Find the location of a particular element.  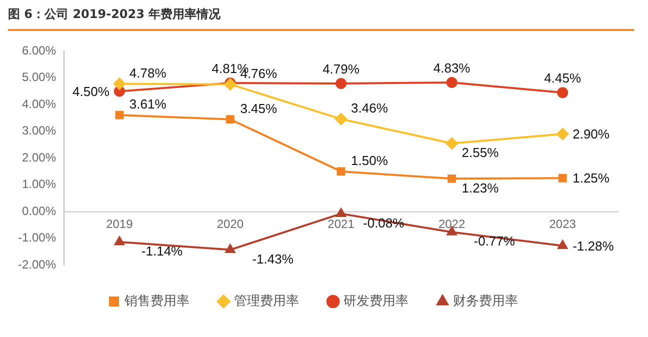

data-label: 3.46% is located at coordinates (369, 108).